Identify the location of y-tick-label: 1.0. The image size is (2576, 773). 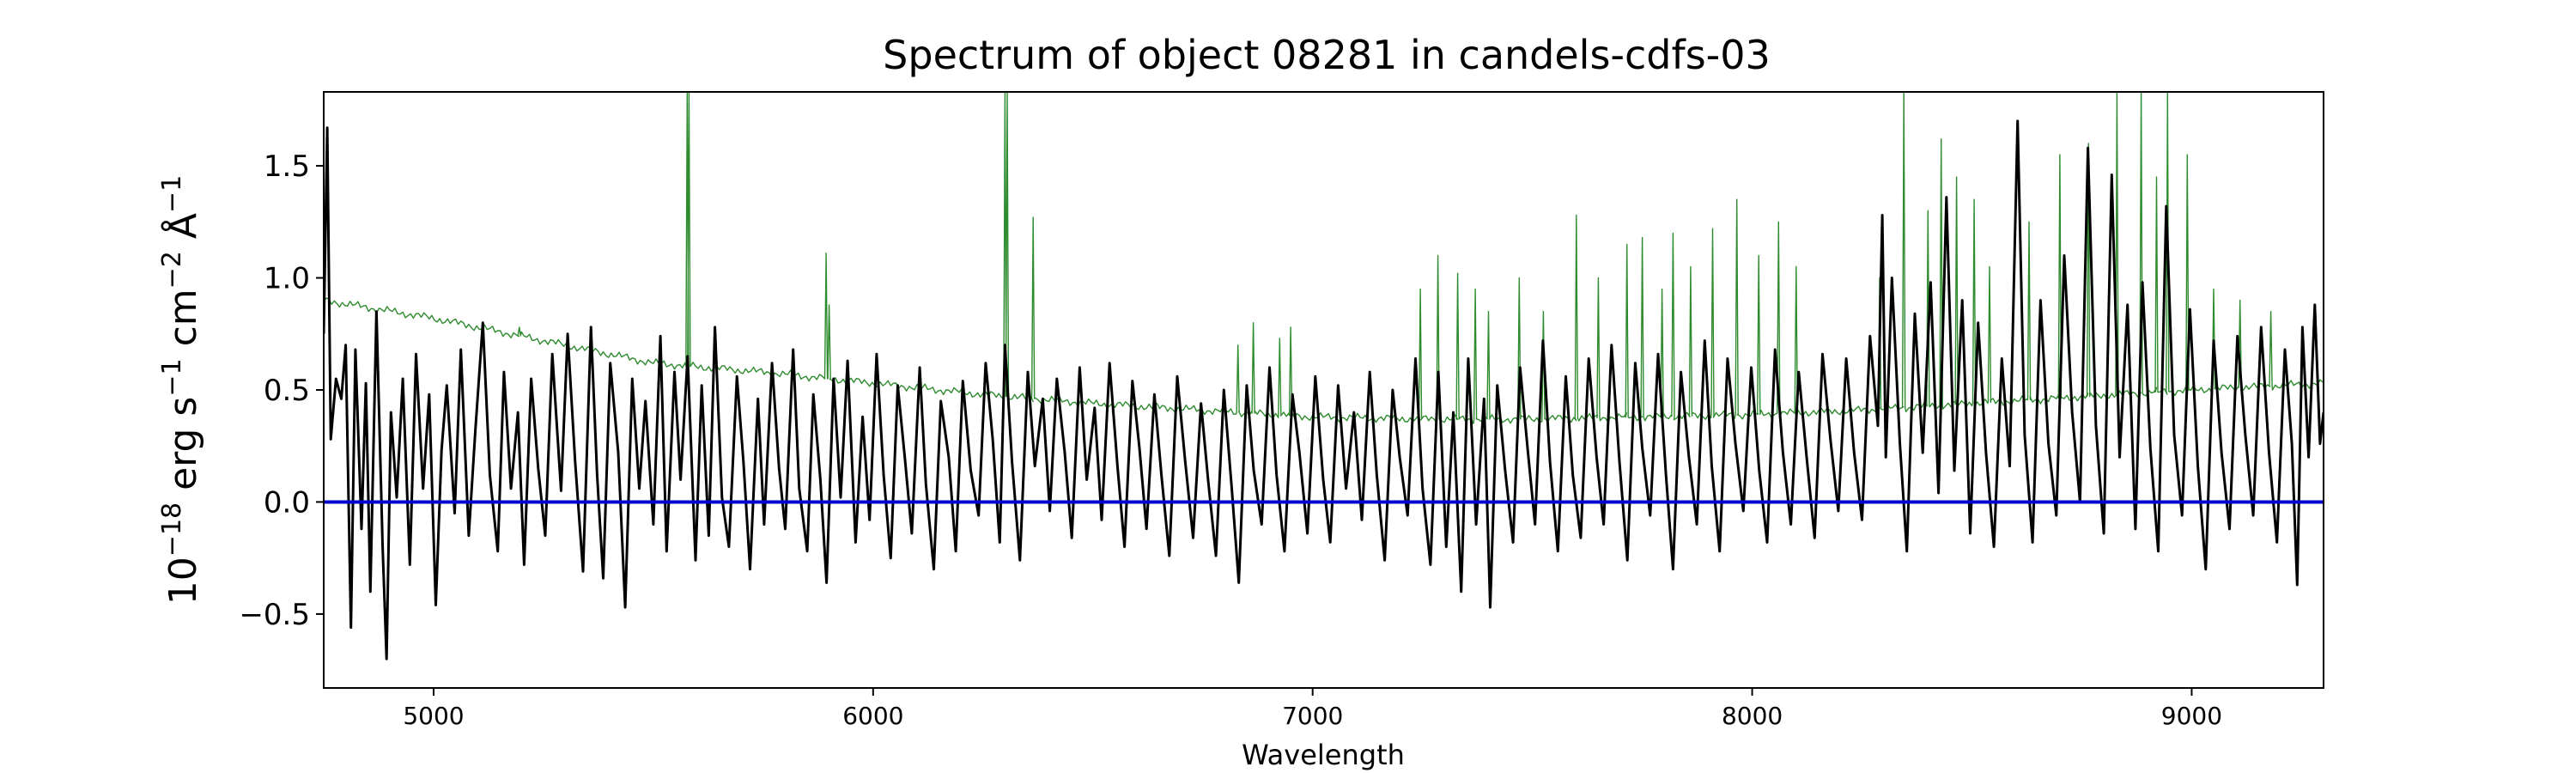
(287, 279).